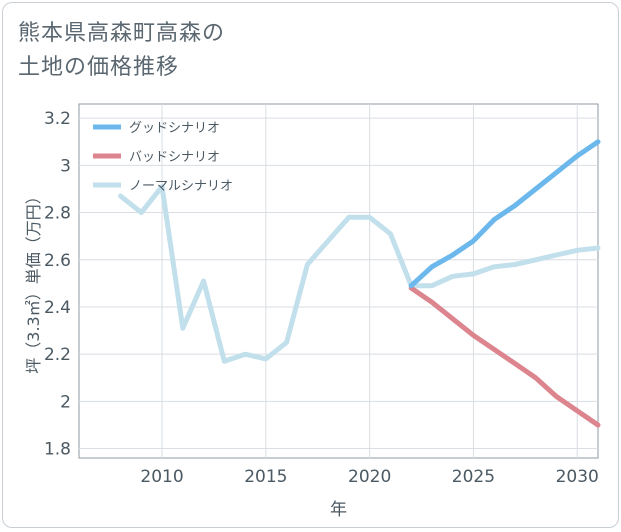 Image resolution: width=621 pixels, height=532 pixels. Describe the element at coordinates (473, 477) in the screenshot. I see `x-tick-label: 2025` at that location.